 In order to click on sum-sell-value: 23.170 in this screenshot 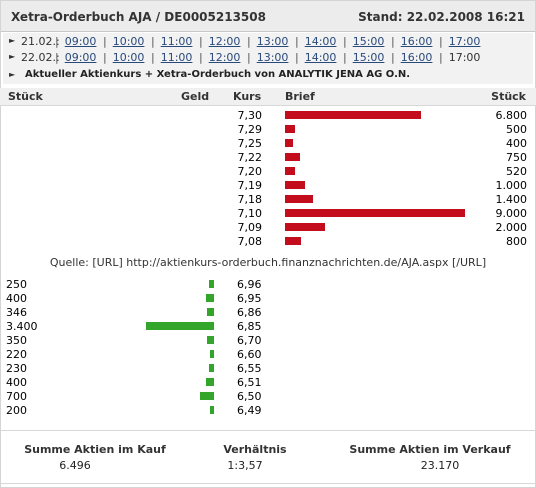, I will do `click(440, 465)`.